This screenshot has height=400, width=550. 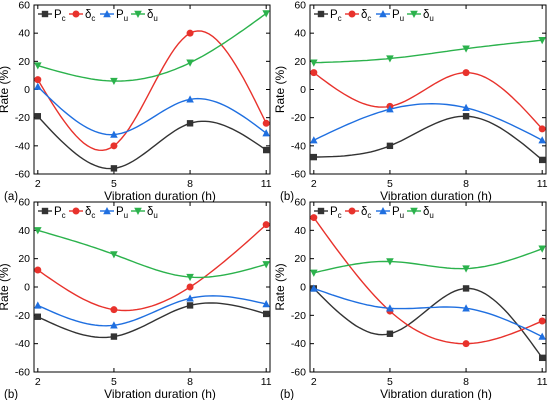 What do you see at coordinates (160, 393) in the screenshot?
I see `x-axis-label: Vibration duration (h)` at bounding box center [160, 393].